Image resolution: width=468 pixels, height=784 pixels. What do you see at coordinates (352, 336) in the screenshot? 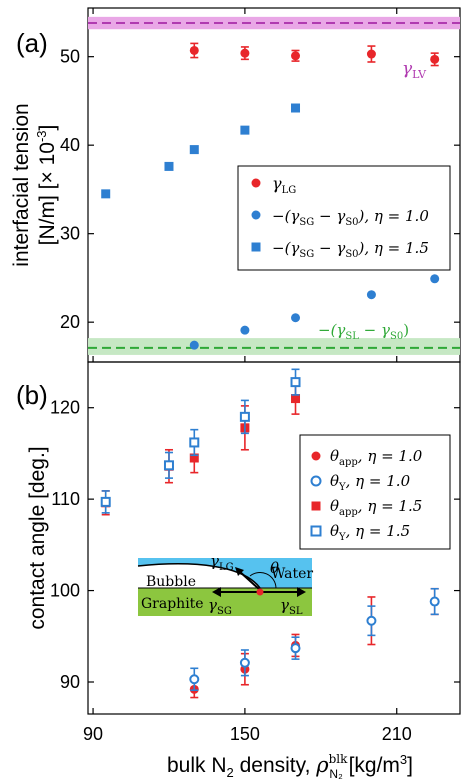
I see `gamma-sl-sub: SL` at bounding box center [352, 336].